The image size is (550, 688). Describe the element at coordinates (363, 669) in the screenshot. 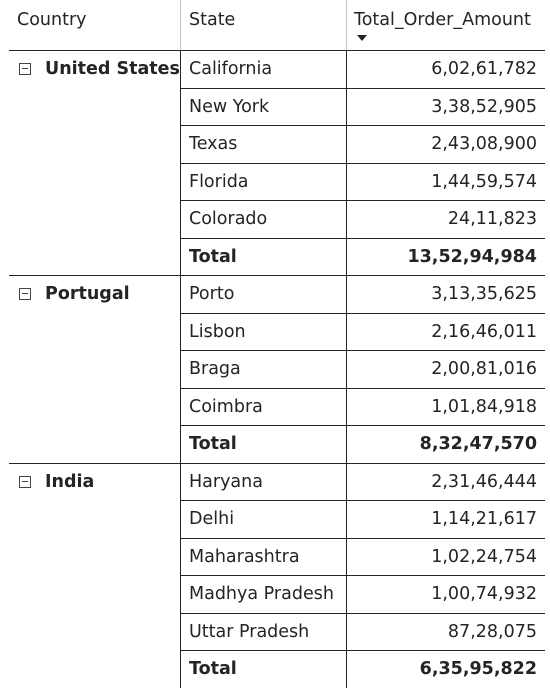

I see `total-row: Total 6,35,95,822` at that location.